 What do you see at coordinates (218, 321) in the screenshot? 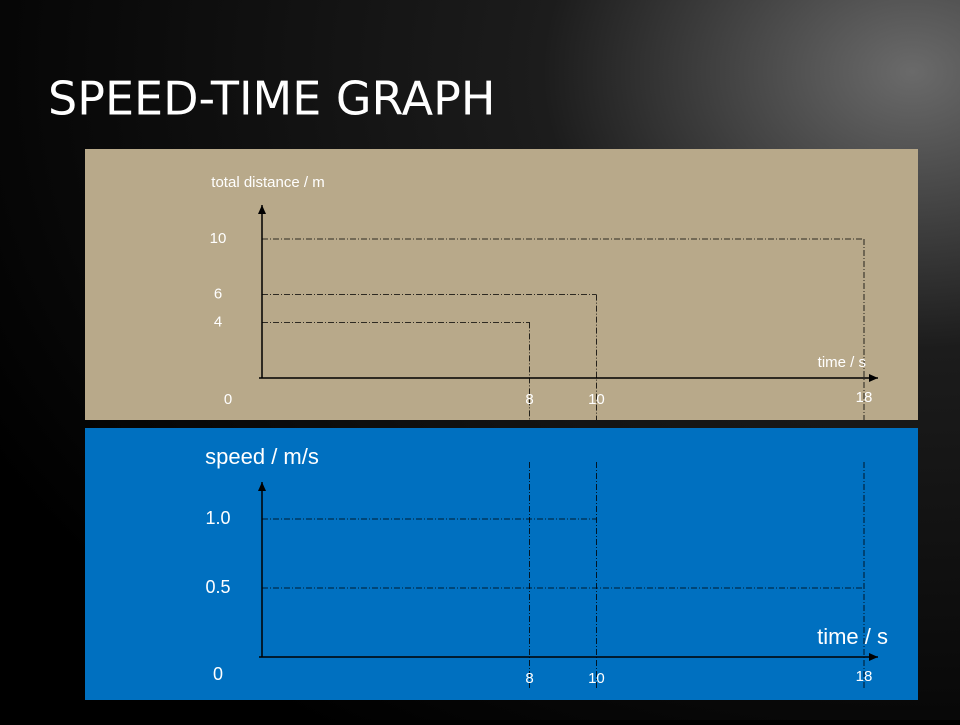
I see `y-tick-label: 4` at bounding box center [218, 321].